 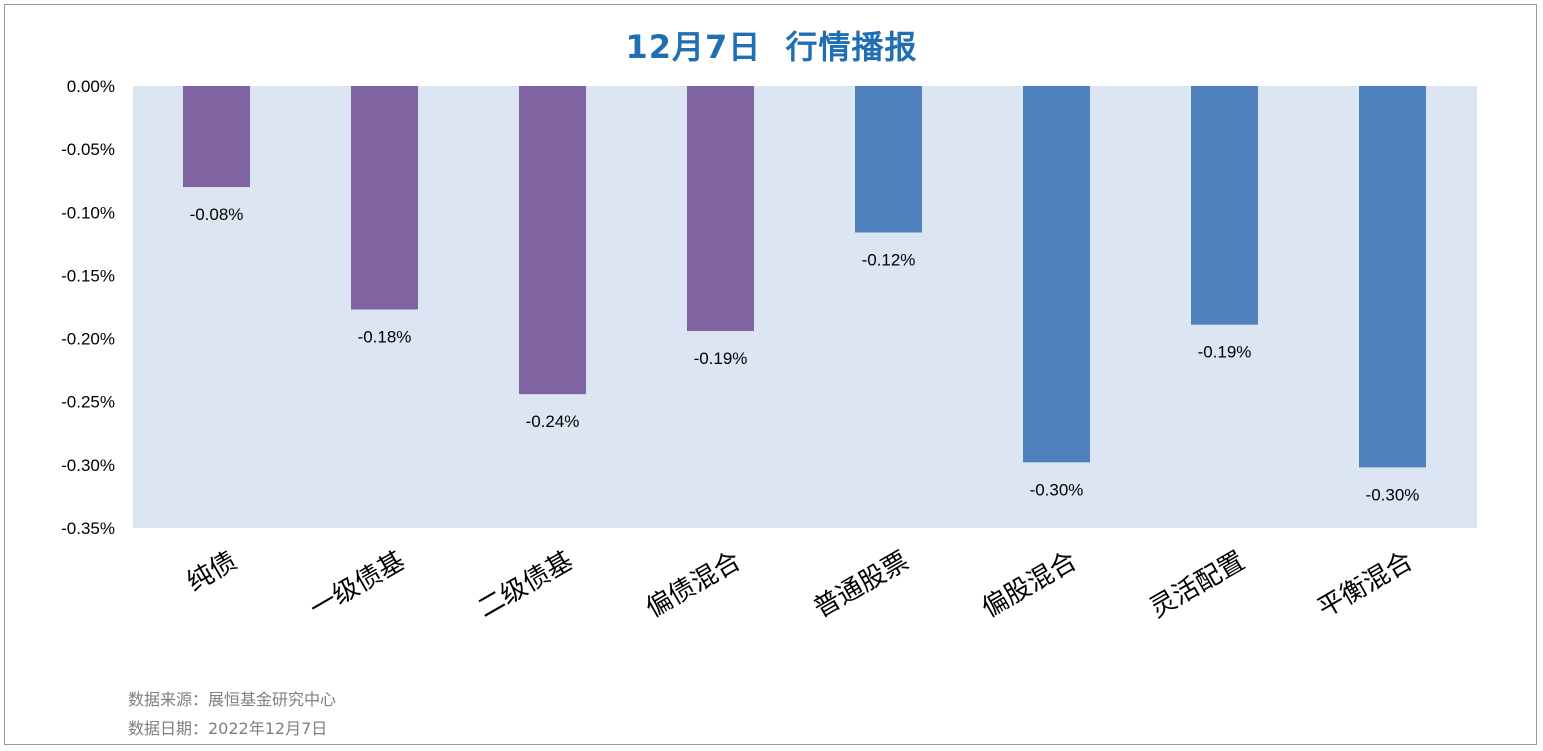 What do you see at coordinates (1029, 585) in the screenshot?
I see `x-tick-label: 偏股混合` at bounding box center [1029, 585].